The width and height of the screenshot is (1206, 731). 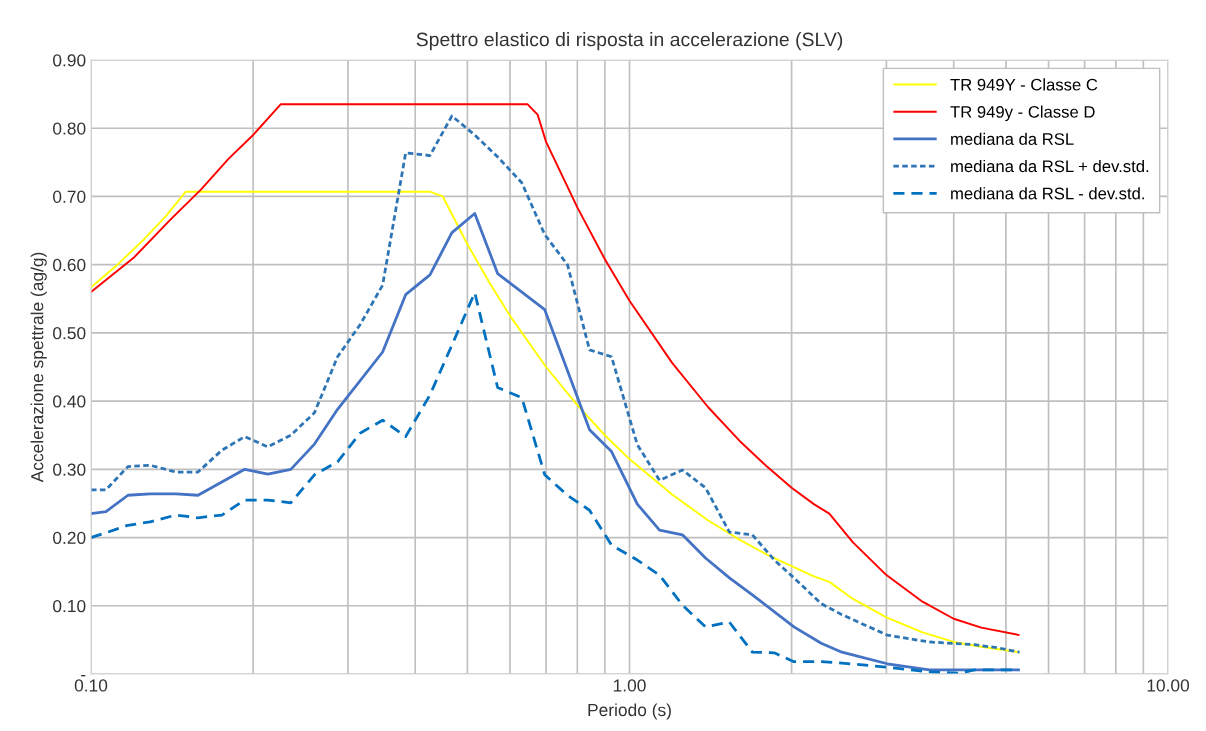 I want to click on chart-title: Spettro elastico di risposta in accelerazione (SLV), so click(x=629, y=41).